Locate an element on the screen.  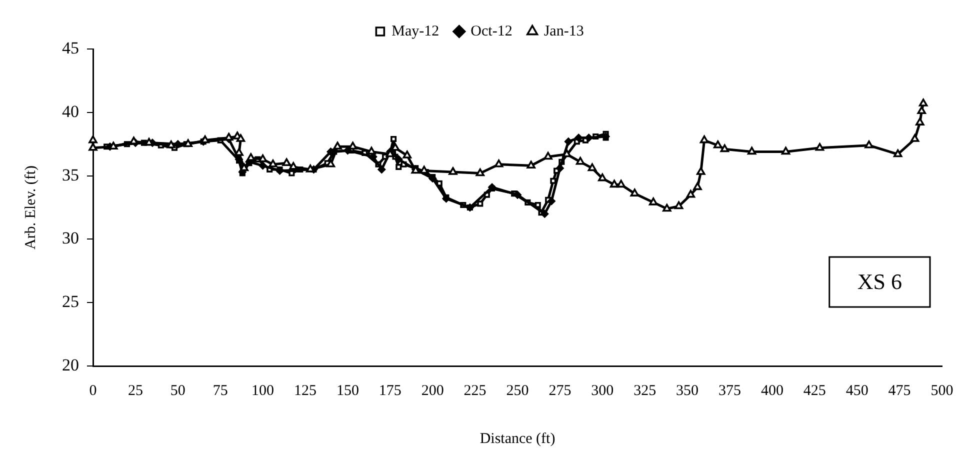
y-tick-label: 25 is located at coordinates (70, 302).